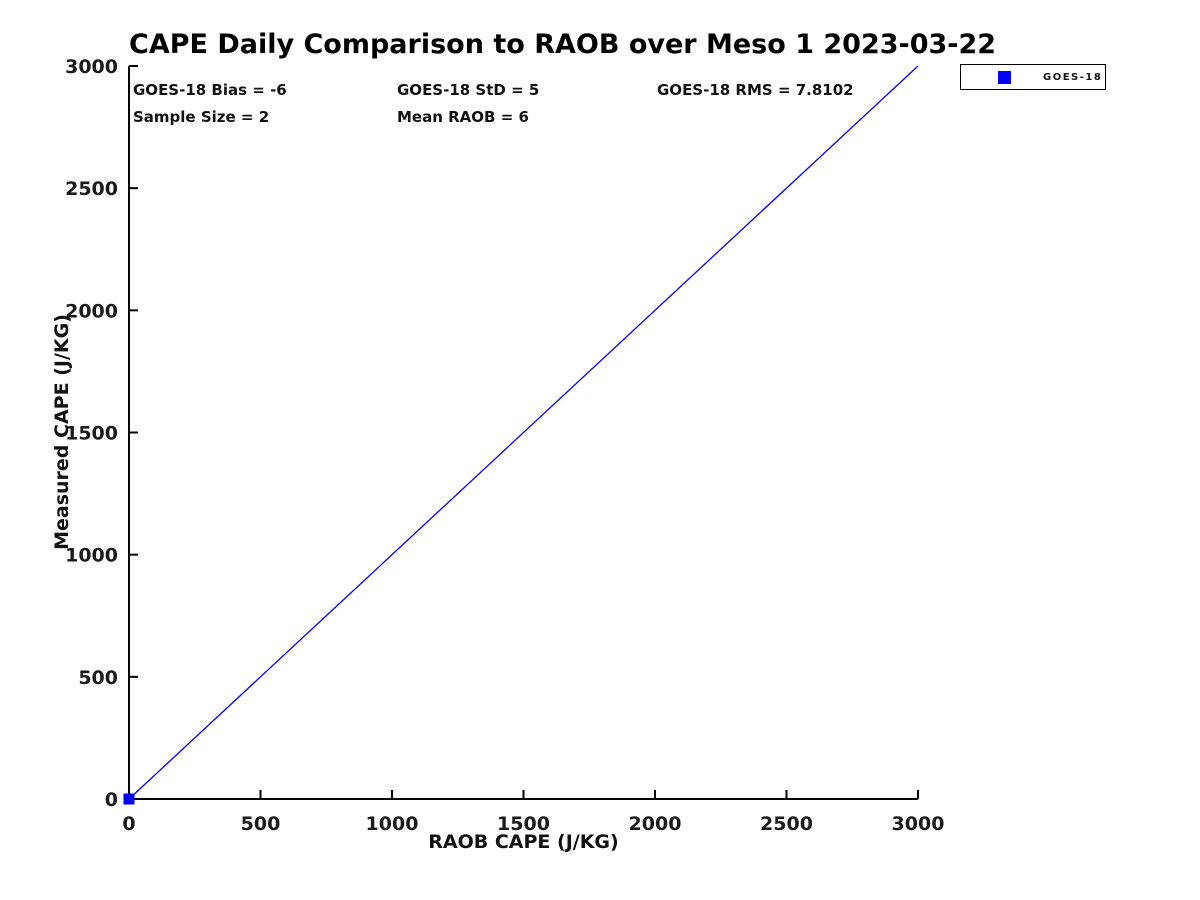 The height and width of the screenshot is (900, 1200). Describe the element at coordinates (786, 824) in the screenshot. I see `x-tick-label: 2500` at that location.